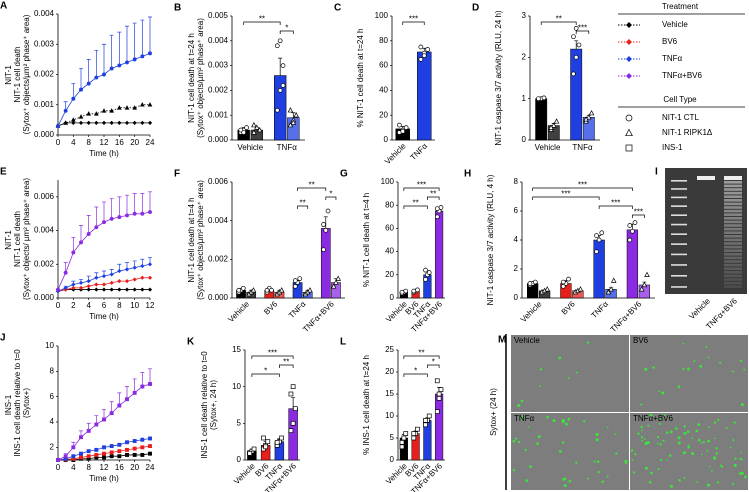  I want to click on y-axis-label: % INS-1 cell death at t=24 h, so click(366, 405).